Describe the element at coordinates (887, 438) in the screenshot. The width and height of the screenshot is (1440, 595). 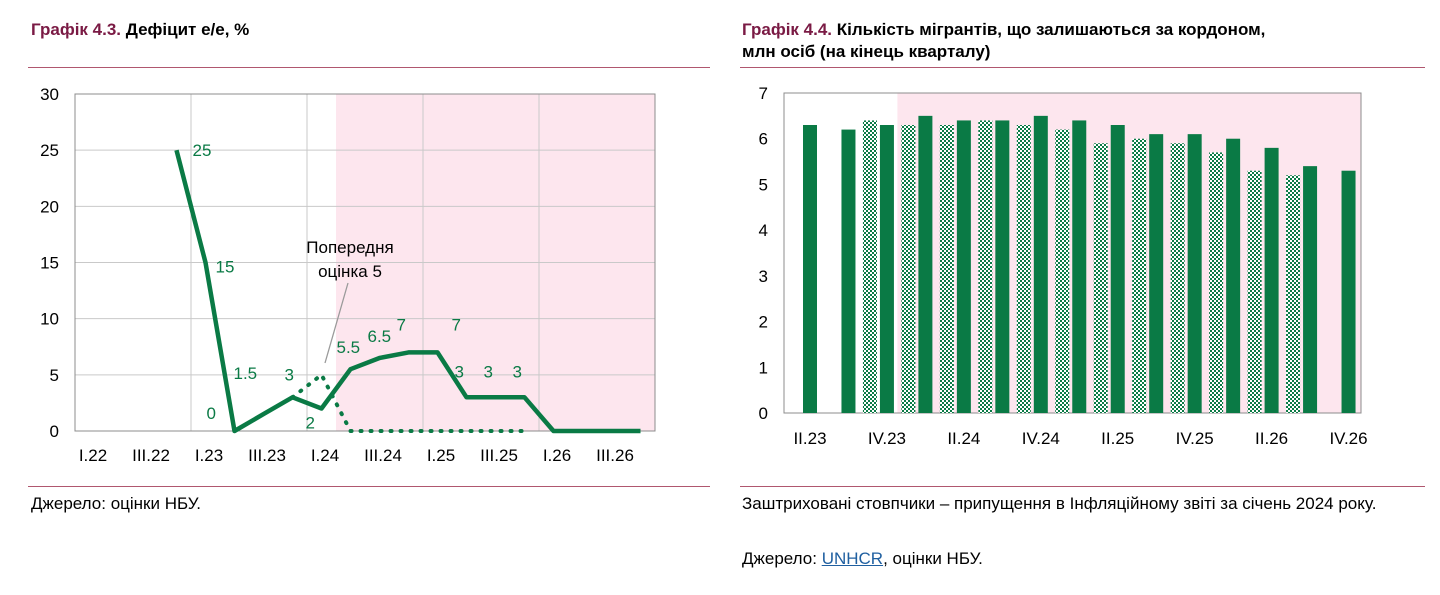
I see `x-tick-label: IV.23` at that location.